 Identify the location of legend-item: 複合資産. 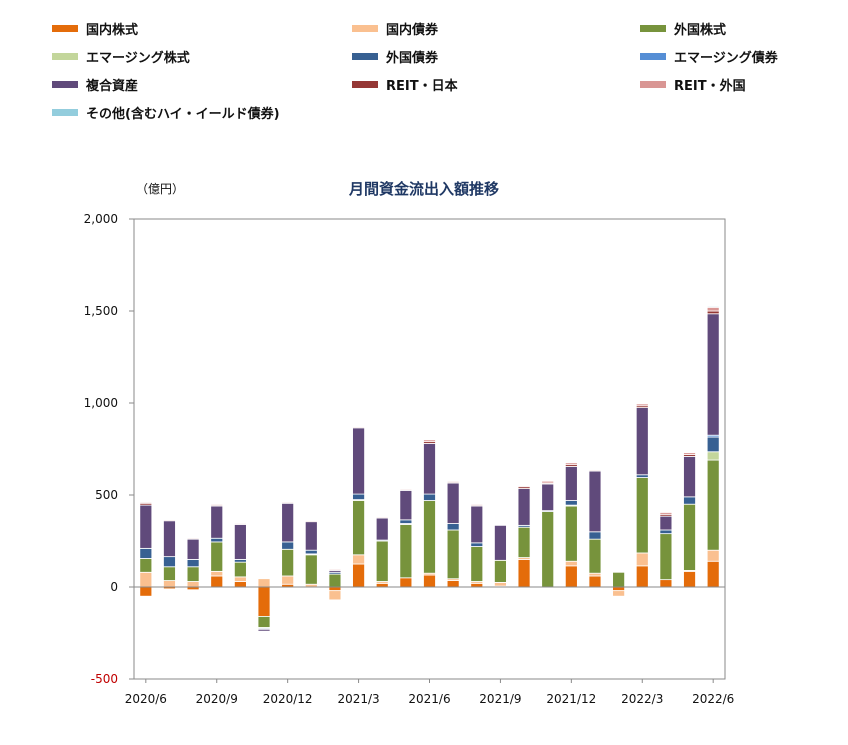
(95, 84).